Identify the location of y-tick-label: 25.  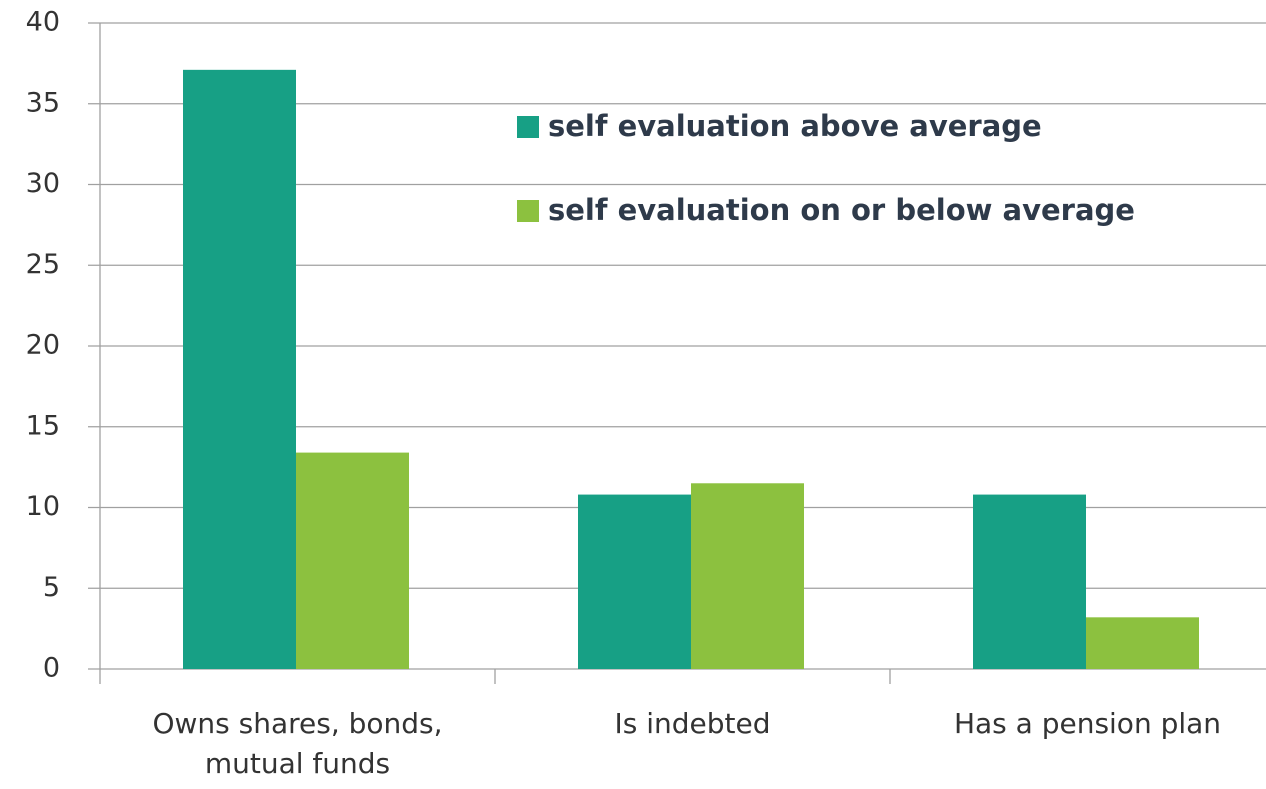
(43, 264).